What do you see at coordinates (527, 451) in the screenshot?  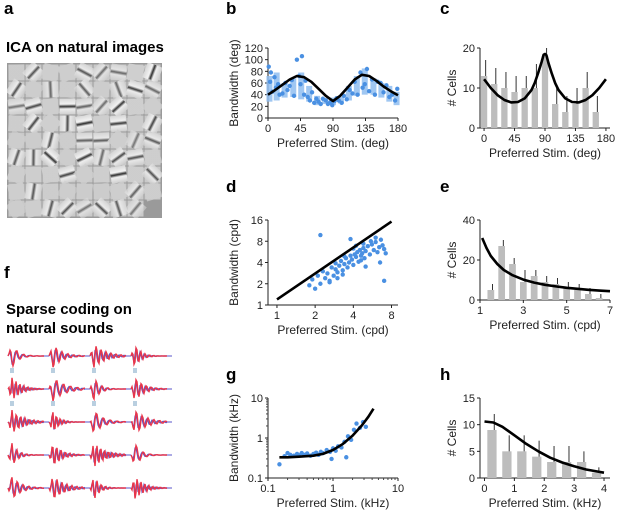 I see `chart-h-cells-sound-frequency: 0 1 2 3 4 0 5 10 15 Preferred Stim. (kHz) # Cells` at bounding box center [527, 451].